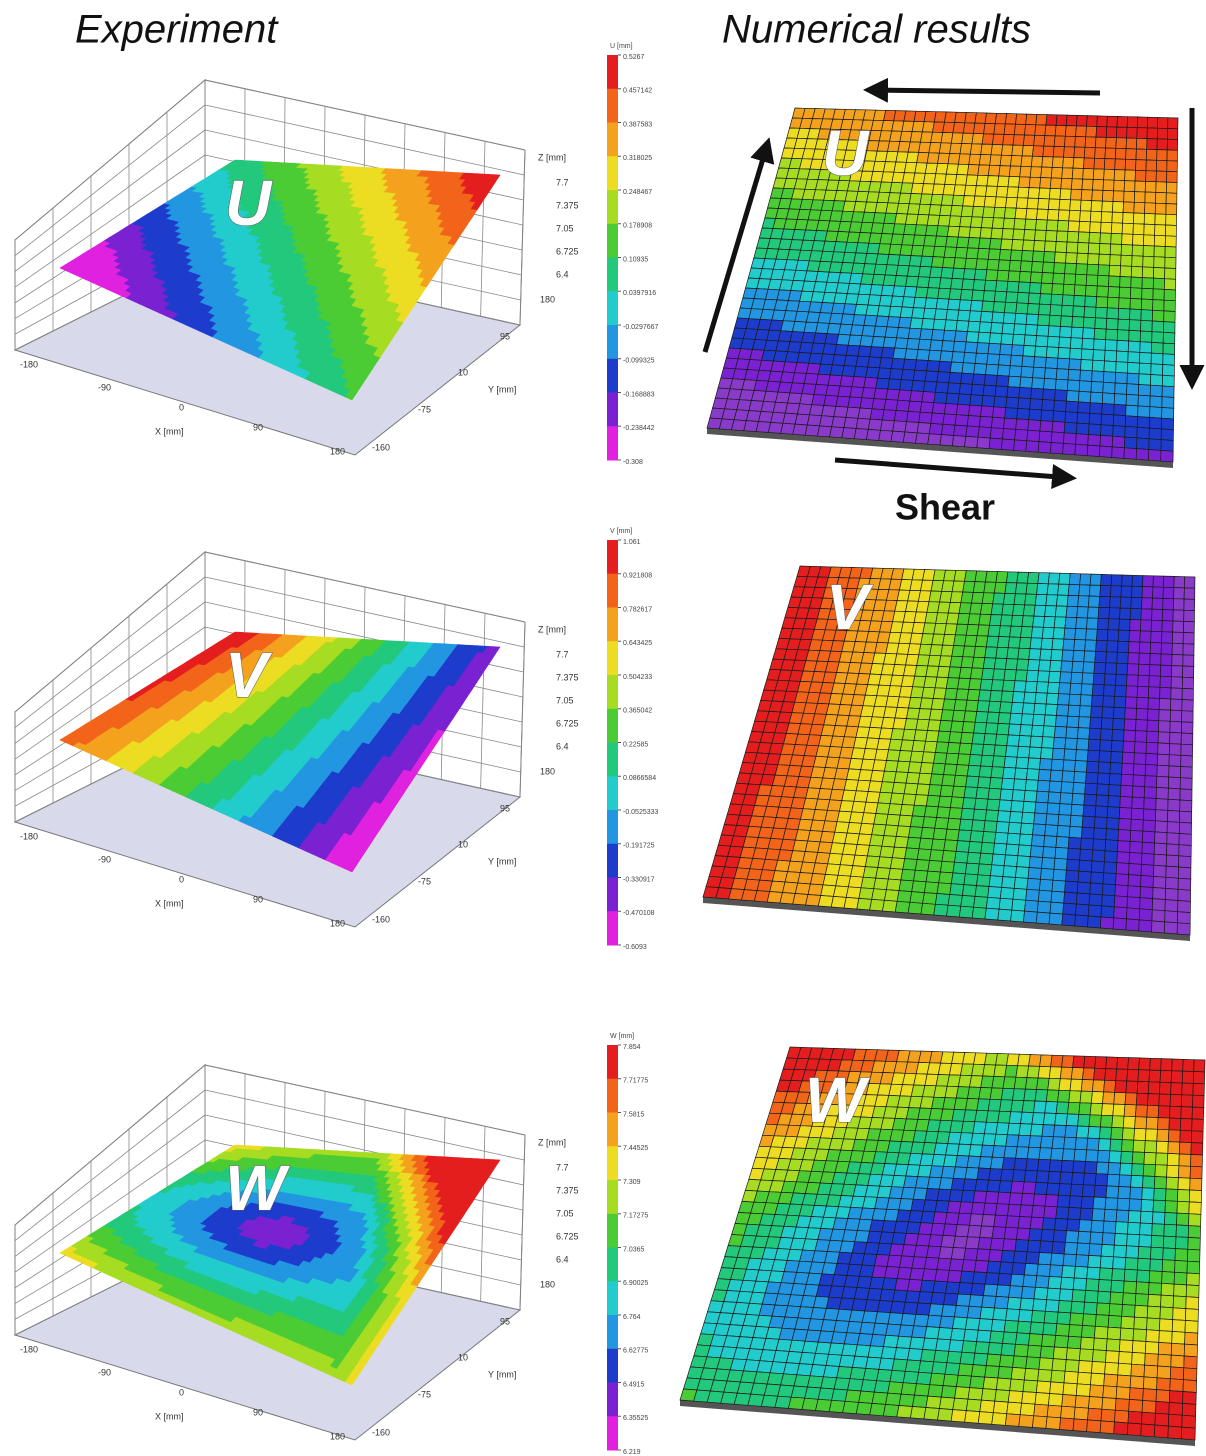 This screenshot has width=1206, height=1456. Describe the element at coordinates (632, 542) in the screenshot. I see `colorbar-label: 1.061` at that location.